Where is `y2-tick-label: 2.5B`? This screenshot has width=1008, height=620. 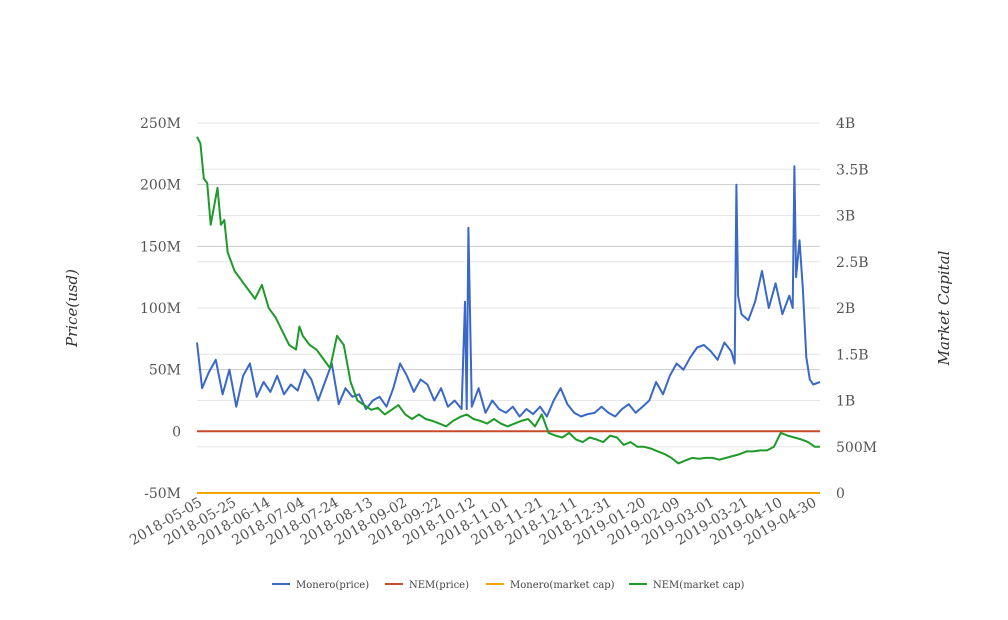
y2-tick-label: 2.5B is located at coordinates (852, 263).